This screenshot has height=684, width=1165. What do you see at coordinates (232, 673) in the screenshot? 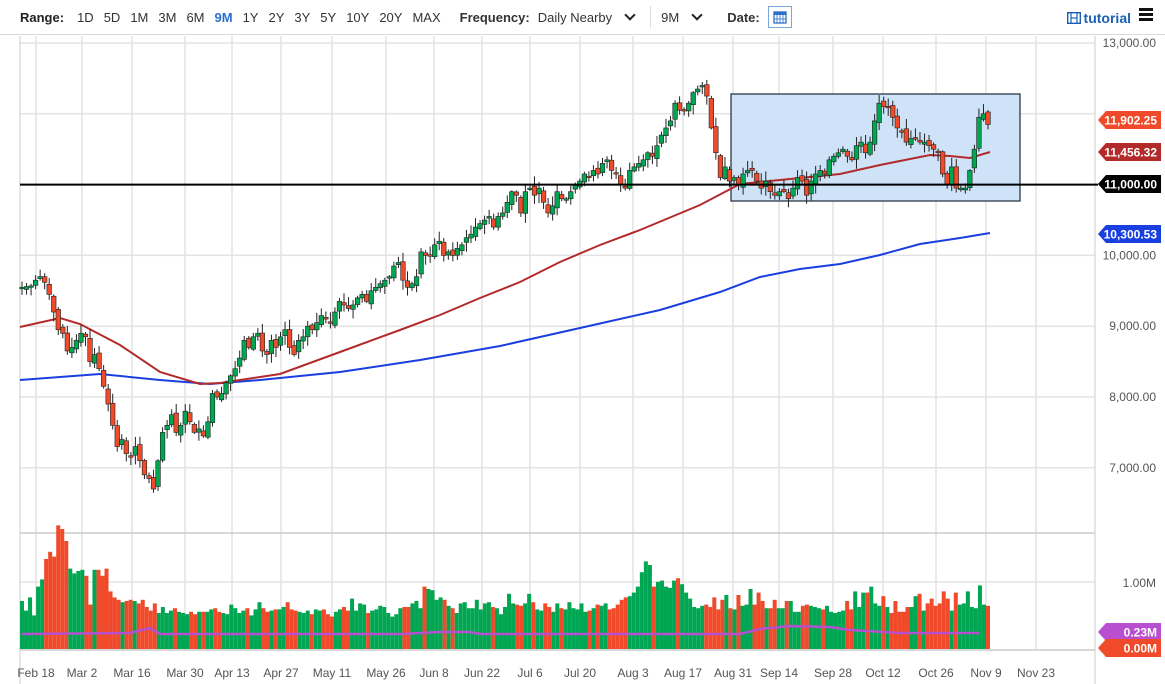
I see `x-tick-label: Apr 13` at bounding box center [232, 673].